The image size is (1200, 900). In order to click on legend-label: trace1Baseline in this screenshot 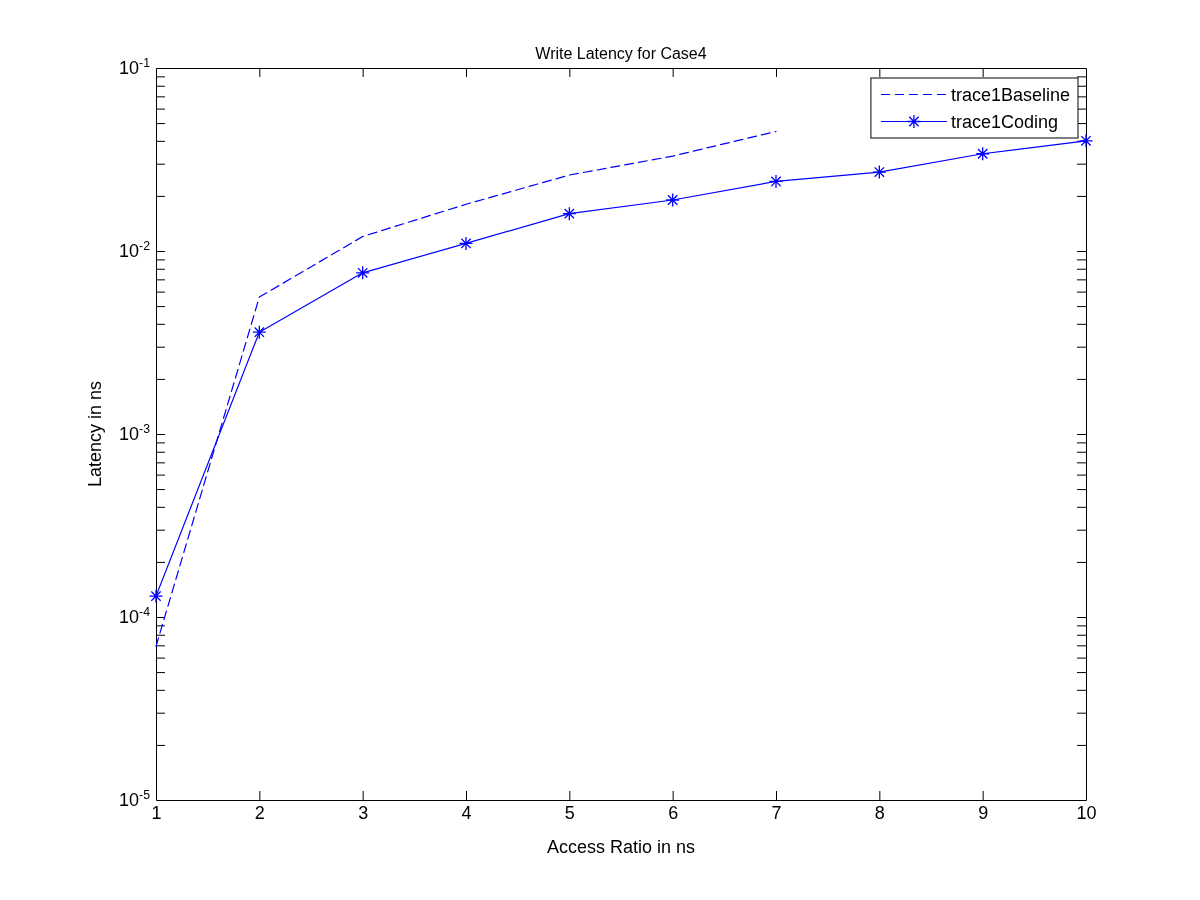, I will do `click(1010, 94)`.